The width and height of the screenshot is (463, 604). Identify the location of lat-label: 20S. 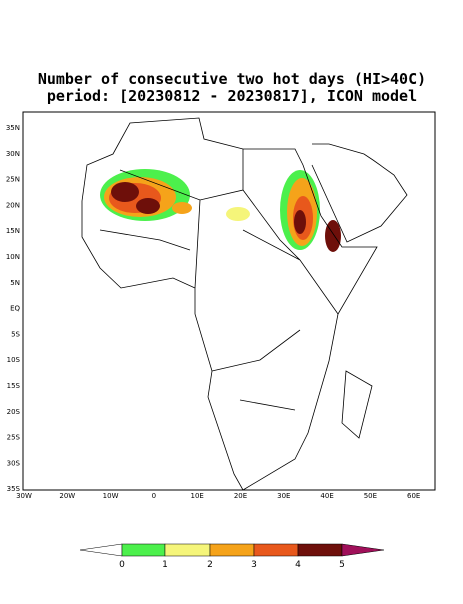
(14, 412).